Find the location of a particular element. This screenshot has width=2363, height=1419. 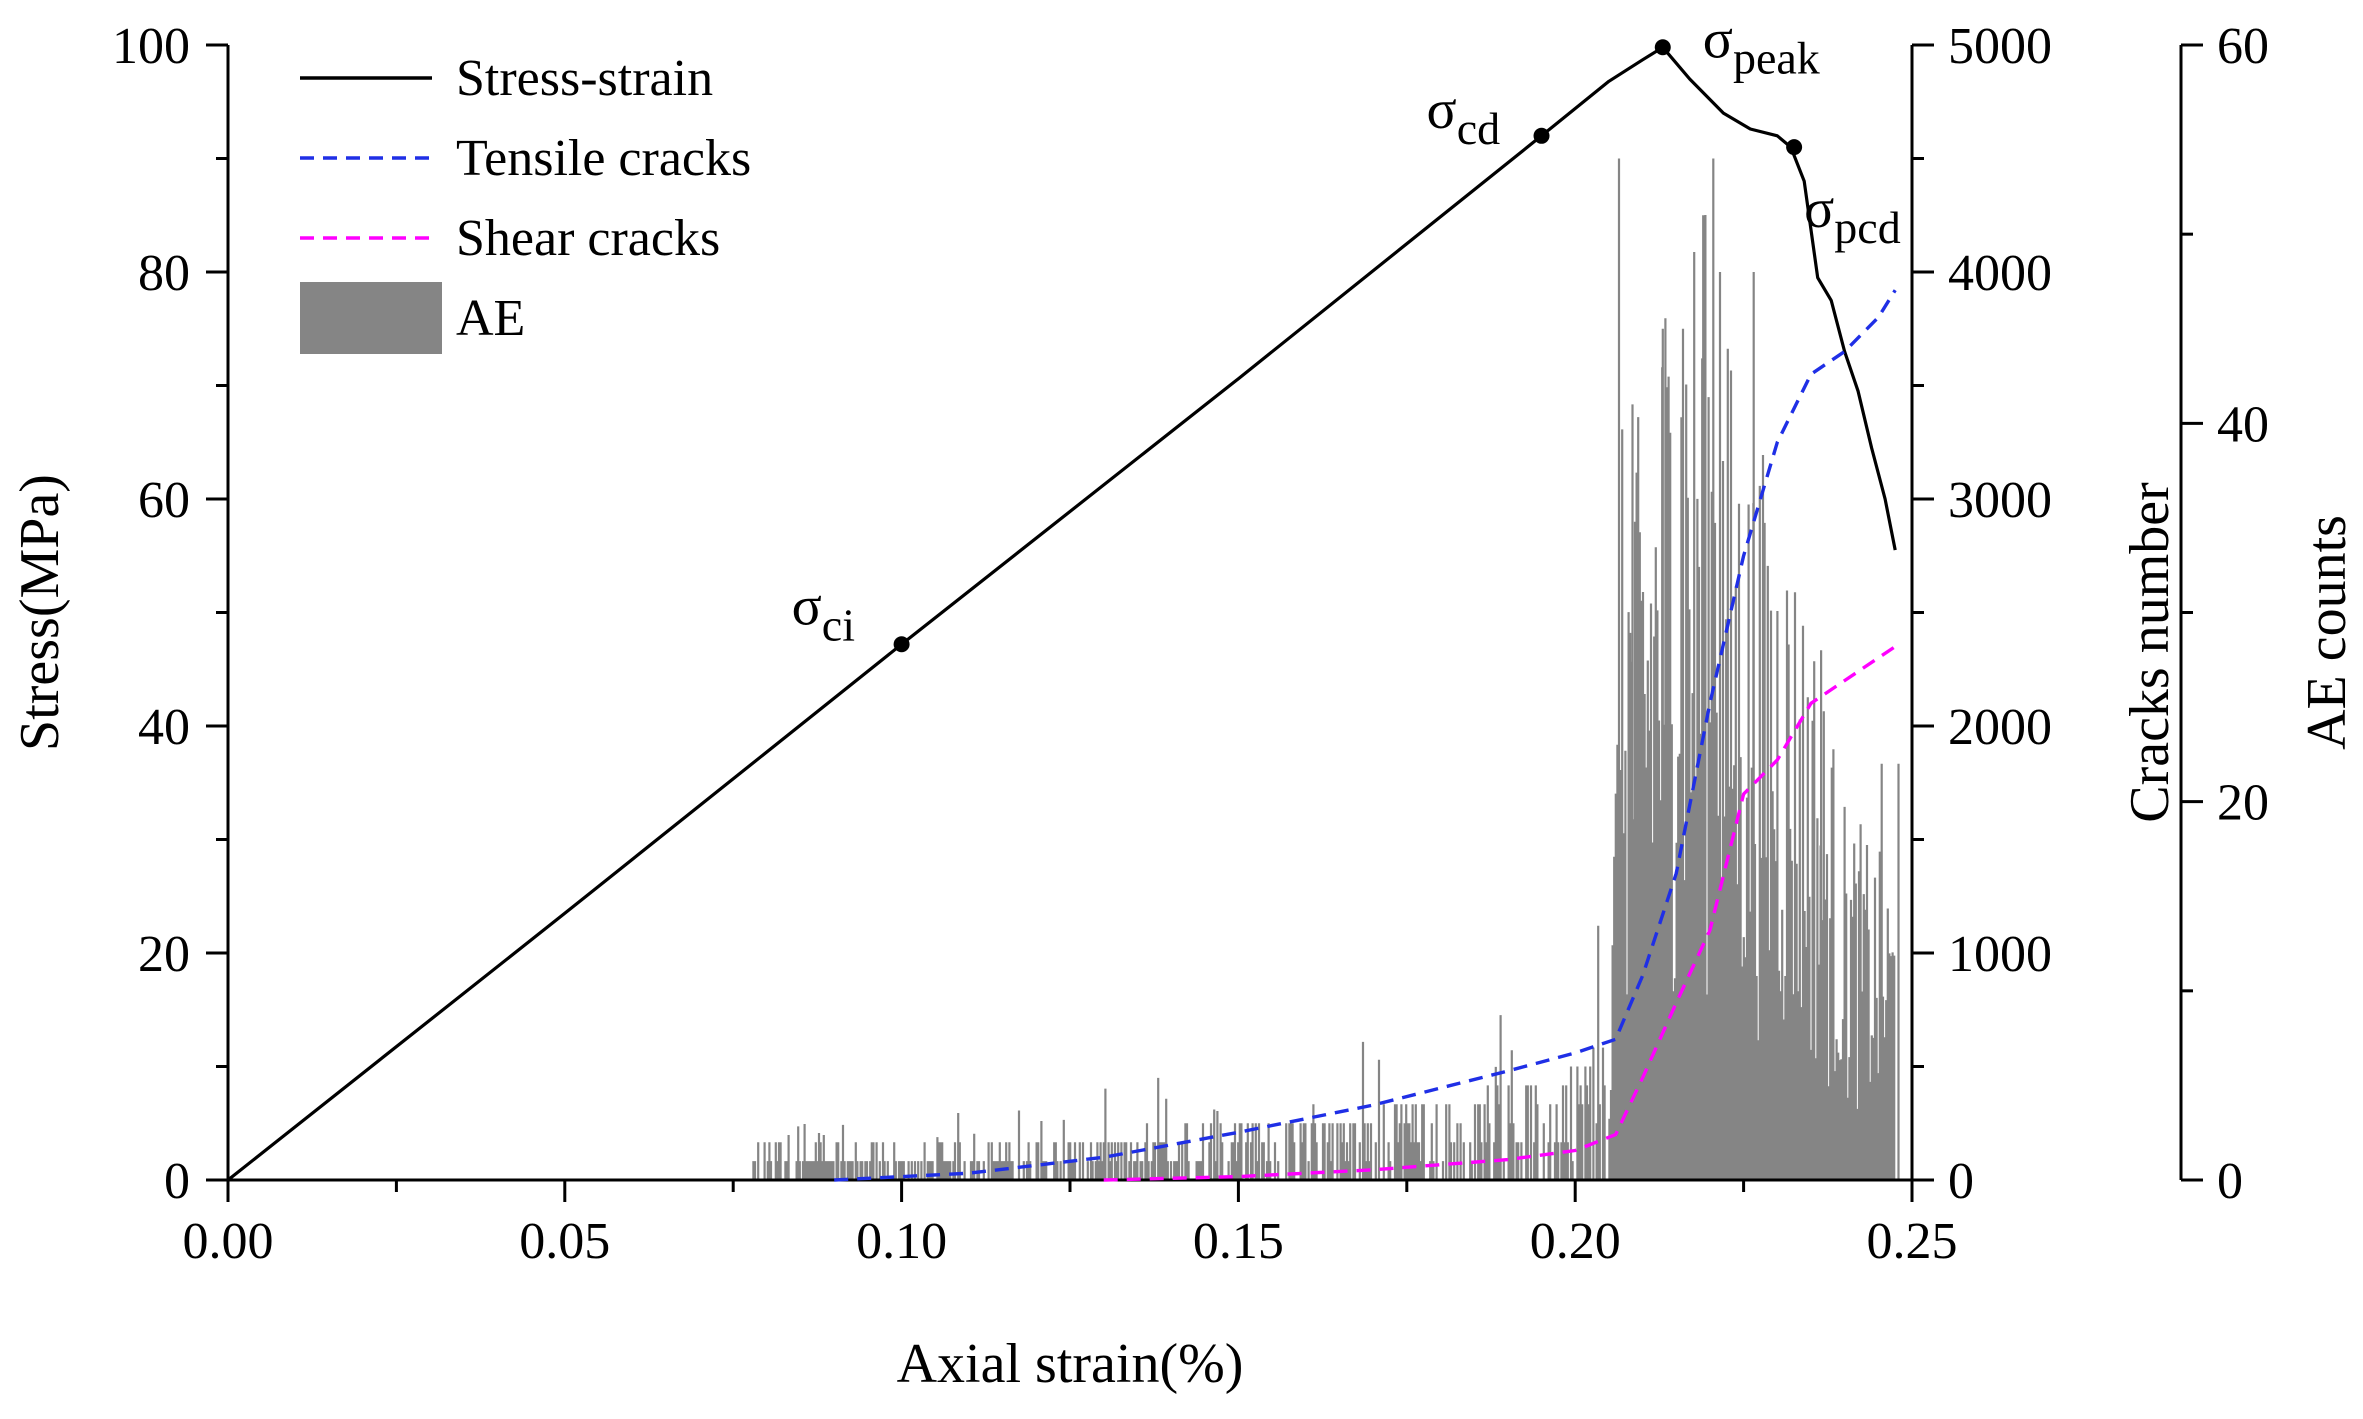

x-tick-label: 0.00 is located at coordinates (228, 1241).